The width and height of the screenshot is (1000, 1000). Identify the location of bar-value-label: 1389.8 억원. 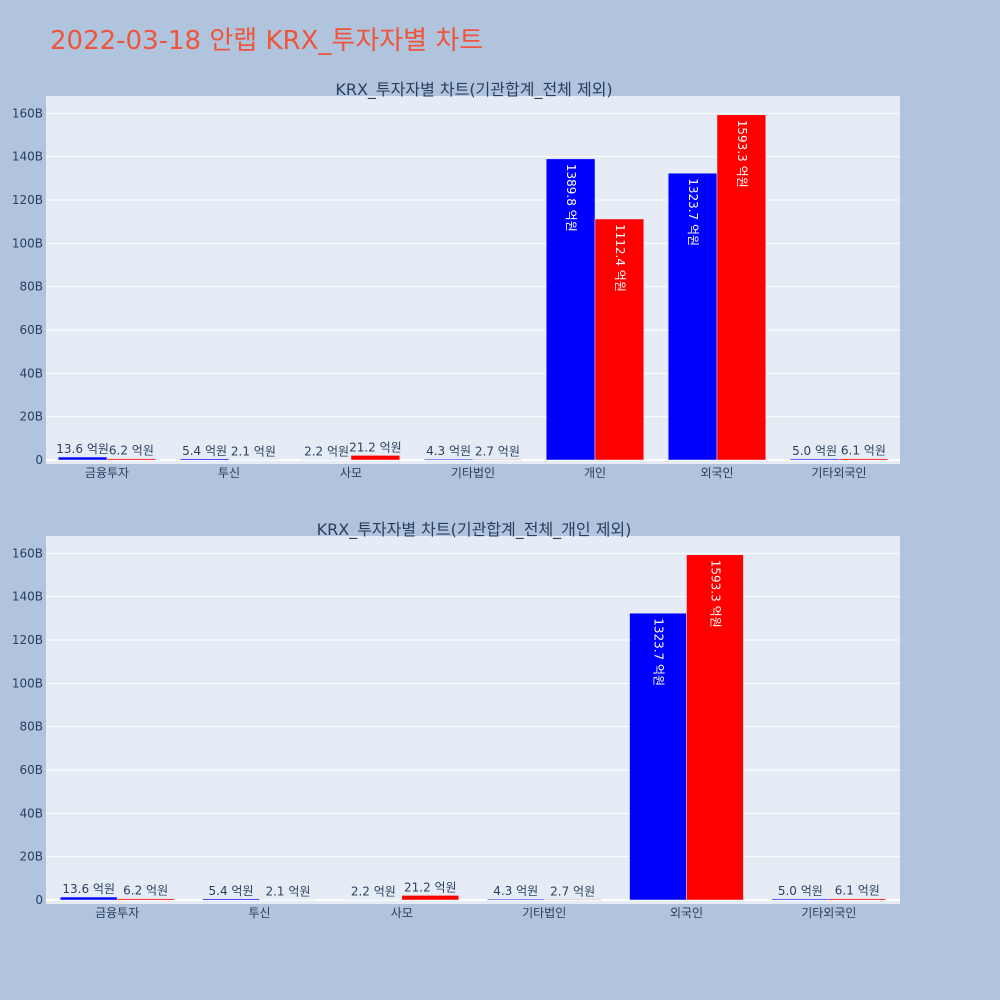
(571, 198).